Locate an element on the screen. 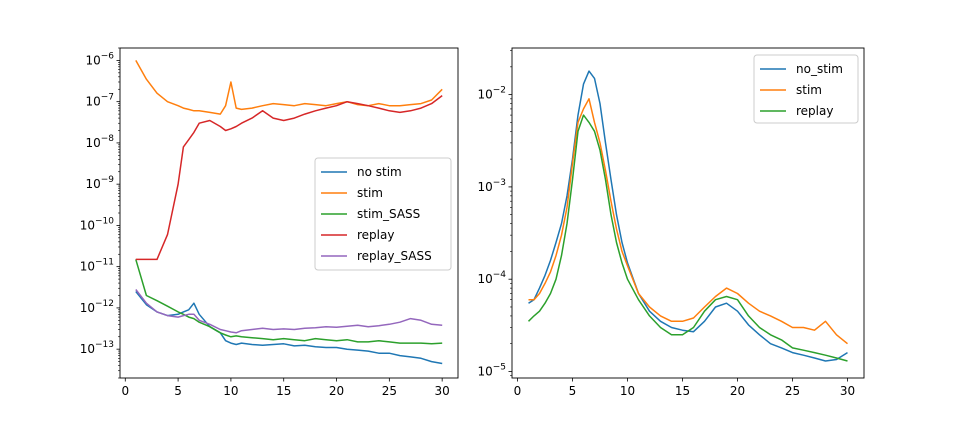  legend-label: no stim is located at coordinates (379, 172).